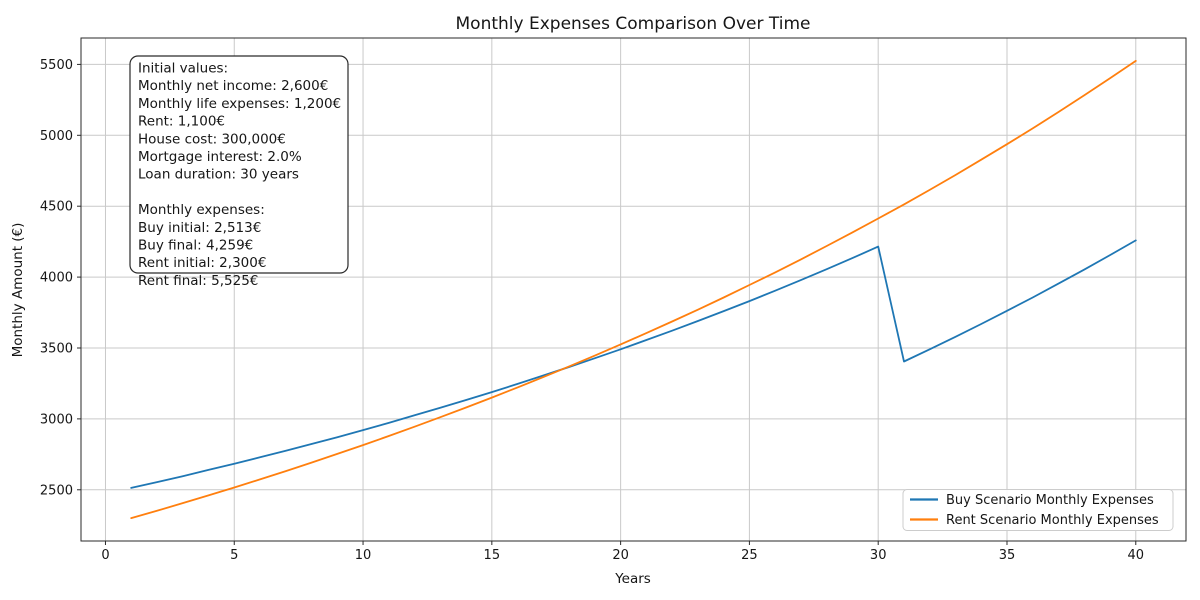  What do you see at coordinates (212, 139) in the screenshot?
I see `annotation-line: House cost: 300,000€` at bounding box center [212, 139].